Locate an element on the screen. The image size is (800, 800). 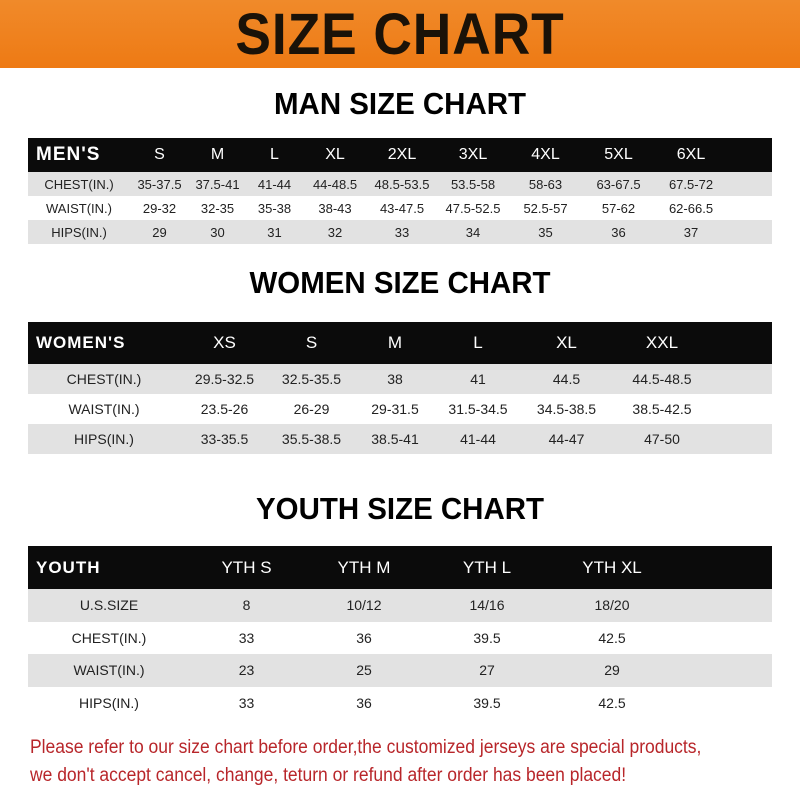
size-header: YTH XL is located at coordinates (612, 567).